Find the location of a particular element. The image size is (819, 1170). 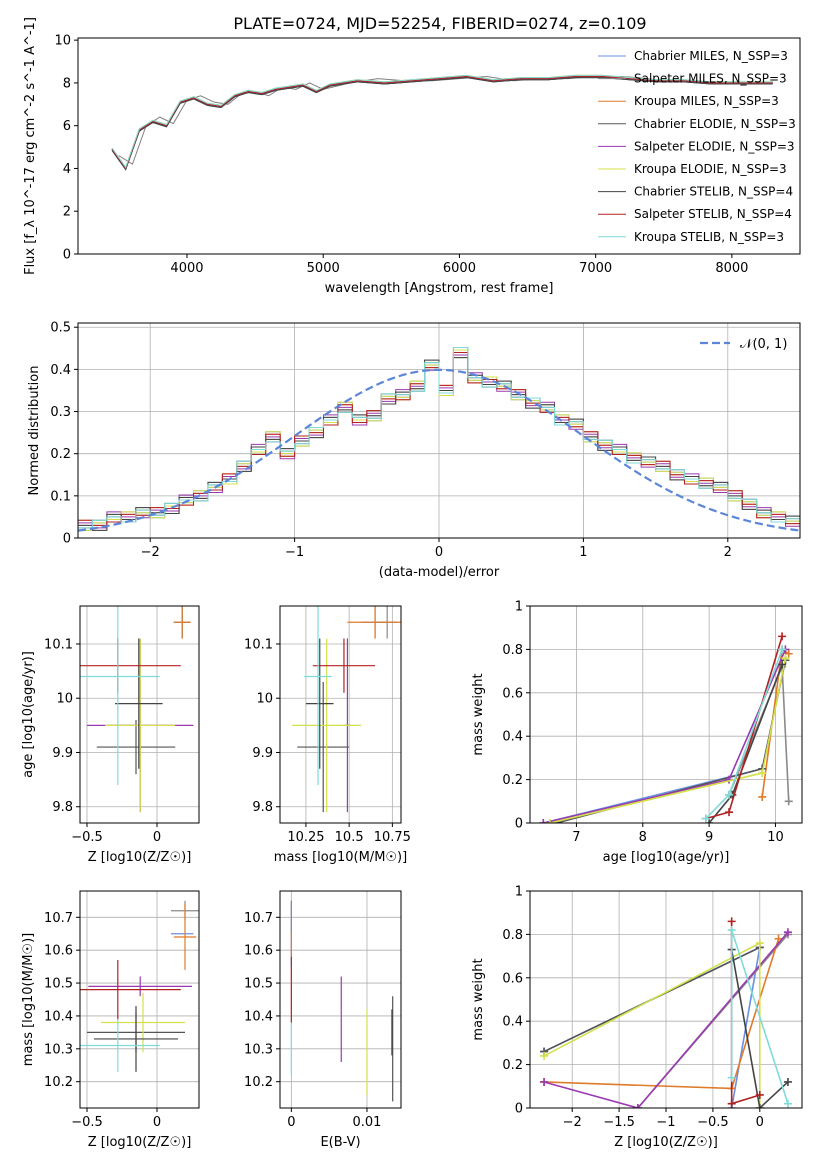

y-axis-label: mass [log10(M/M☉)] is located at coordinates (28, 999).